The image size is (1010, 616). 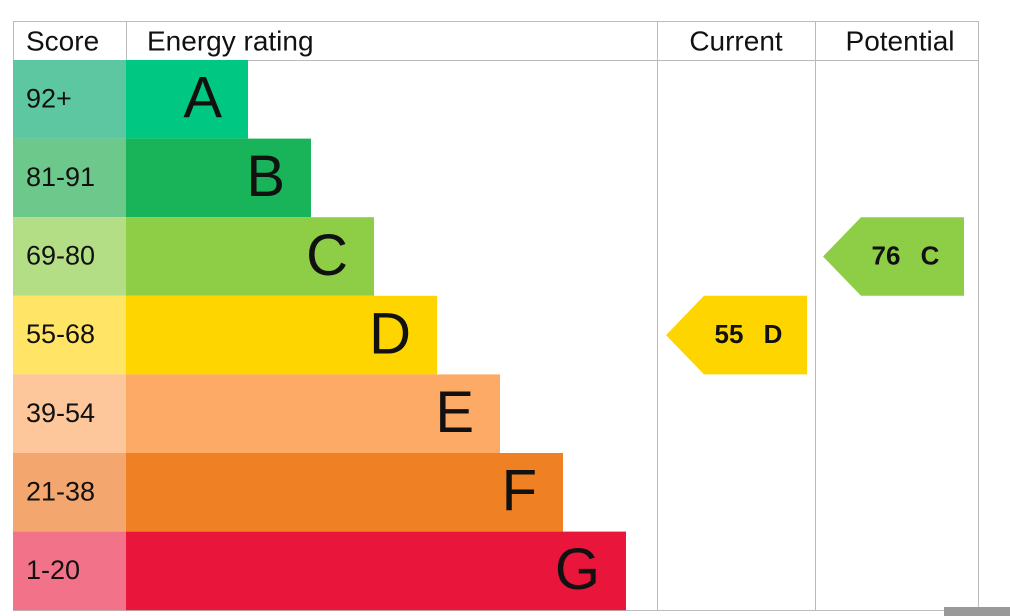 What do you see at coordinates (519, 491) in the screenshot?
I see `band-letter: F` at bounding box center [519, 491].